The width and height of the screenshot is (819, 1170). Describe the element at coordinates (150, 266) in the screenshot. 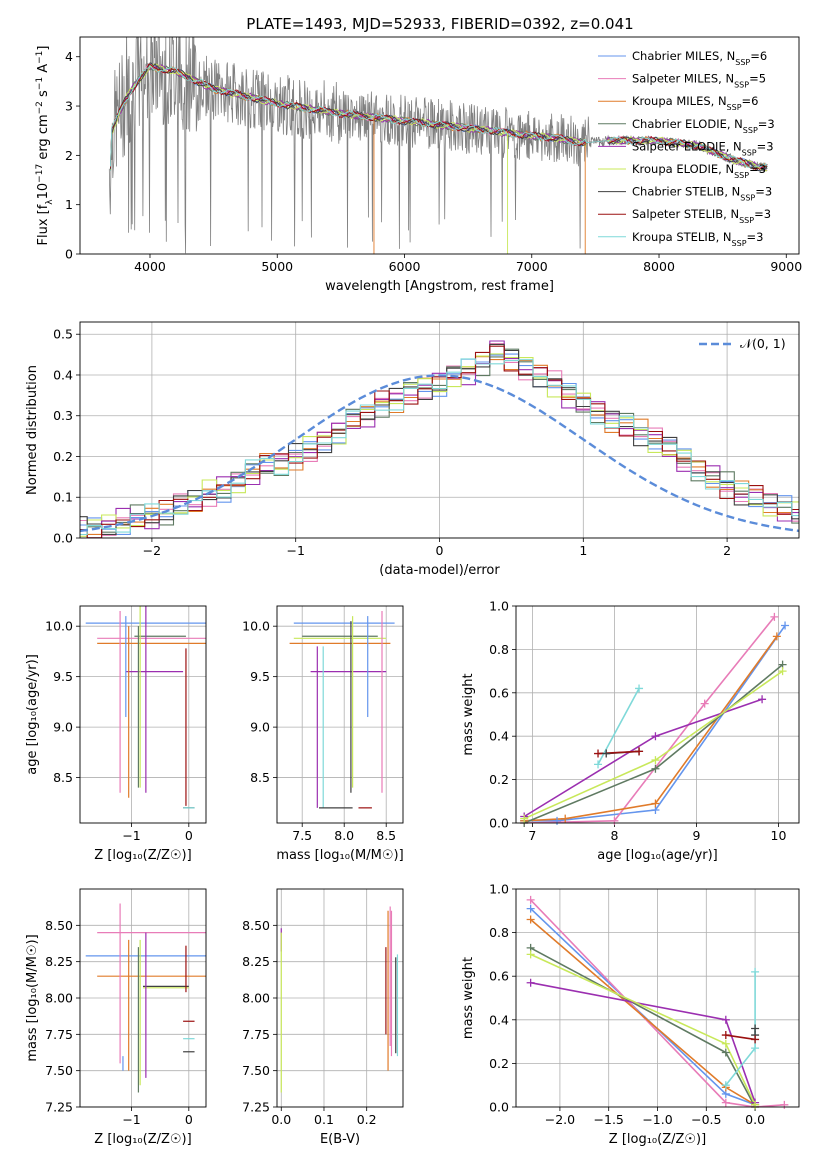

I see `spectrum-xtick-label: 4000` at that location.